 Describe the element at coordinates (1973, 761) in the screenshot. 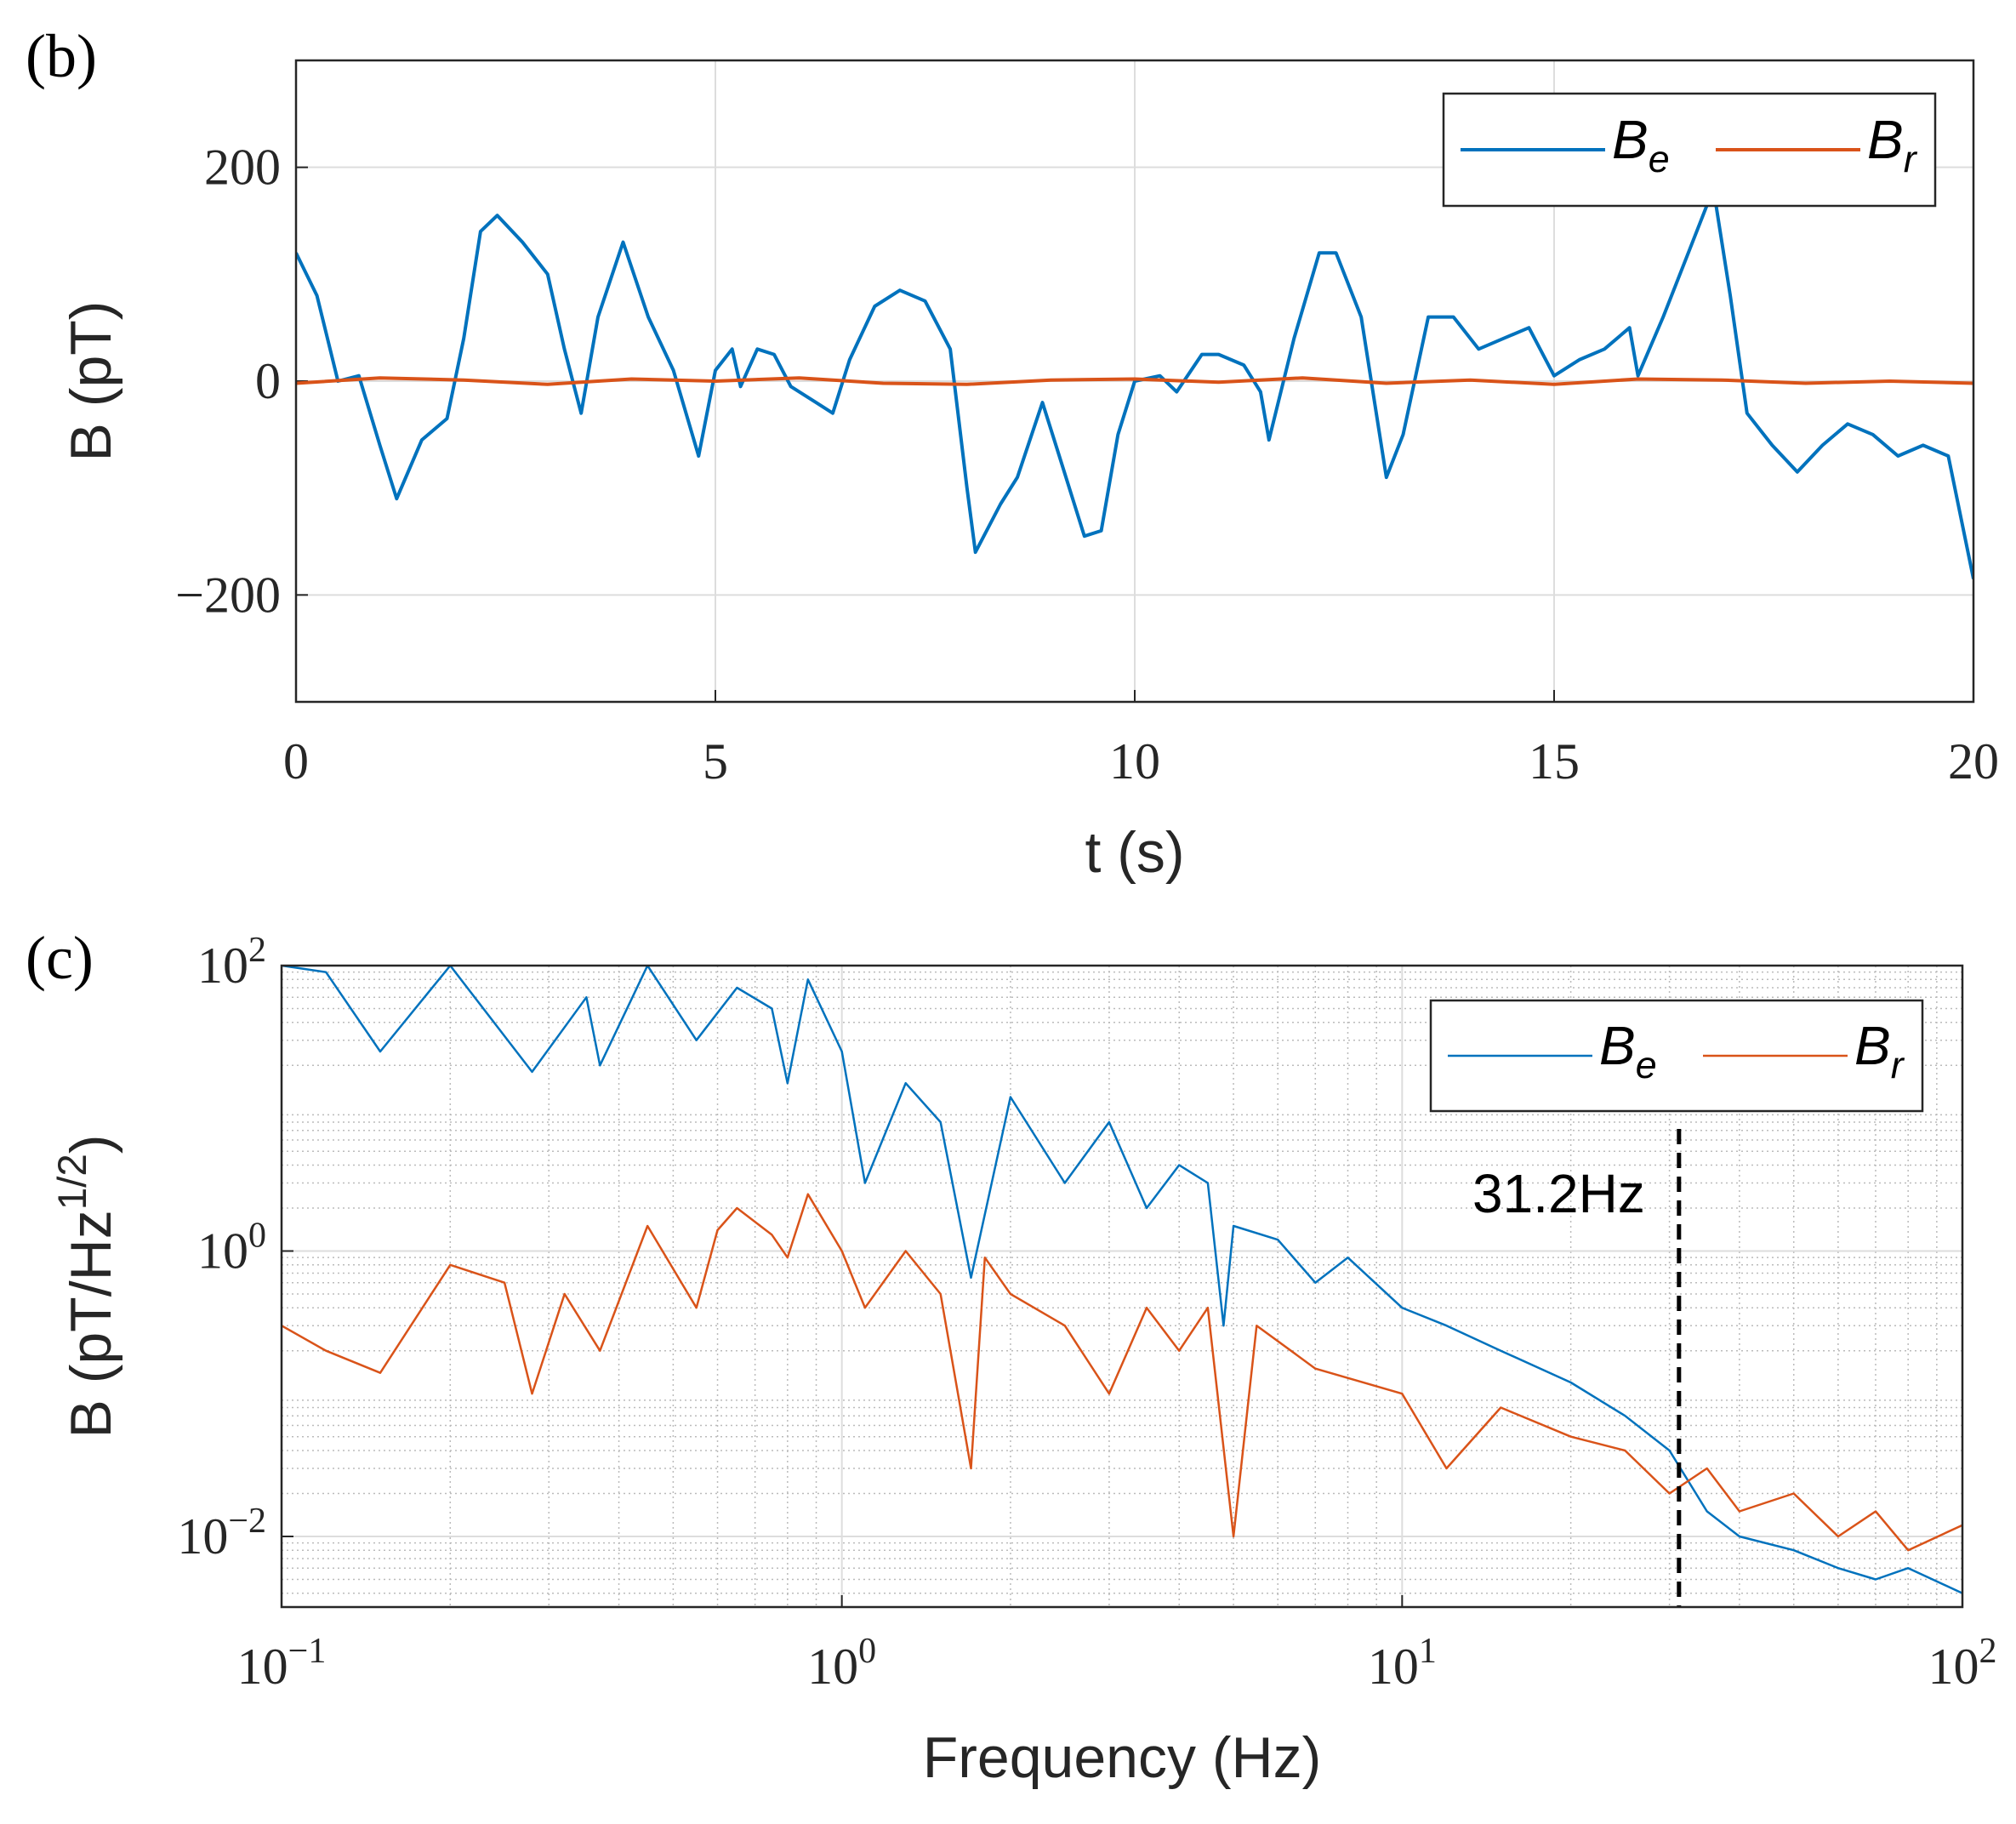

I see `x-tick-label: 20` at that location.